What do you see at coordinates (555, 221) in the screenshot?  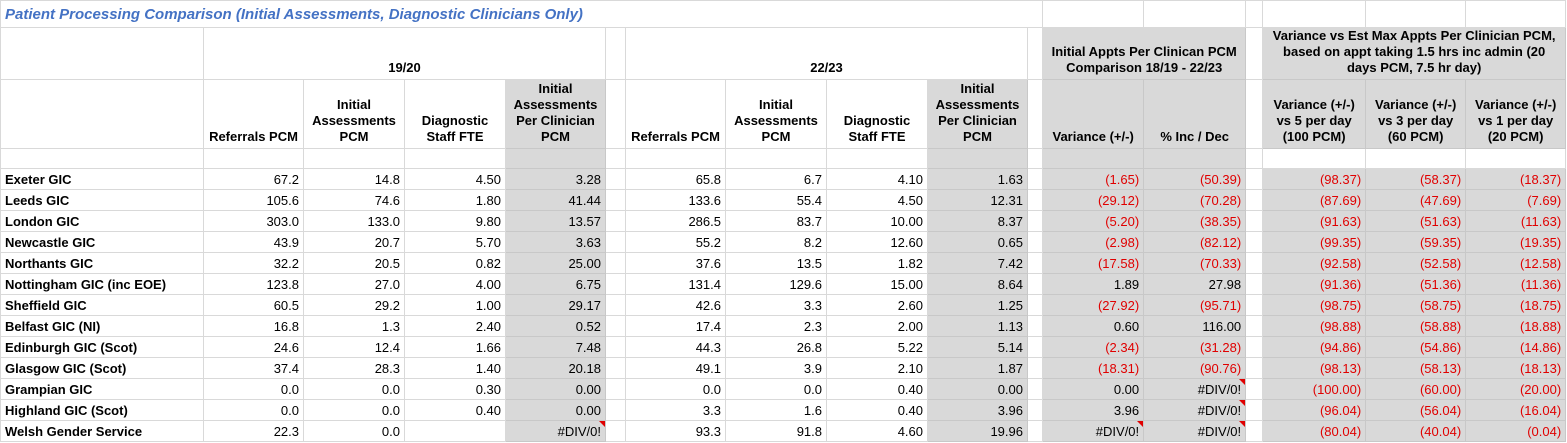 I see `value-cell: 13.57` at bounding box center [555, 221].